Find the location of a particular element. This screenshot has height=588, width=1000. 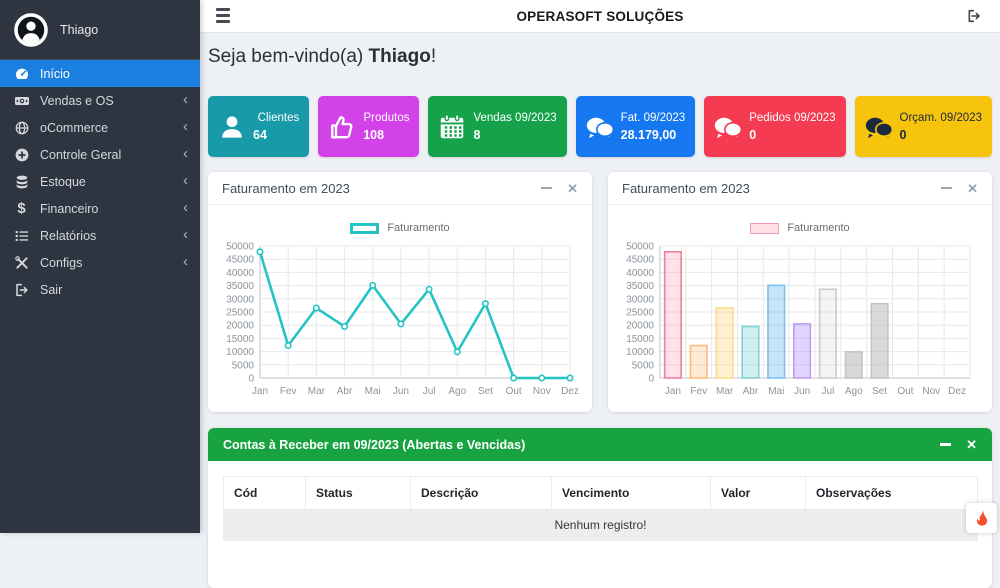

stat-card-value: 28.179,00 is located at coordinates (648, 134).